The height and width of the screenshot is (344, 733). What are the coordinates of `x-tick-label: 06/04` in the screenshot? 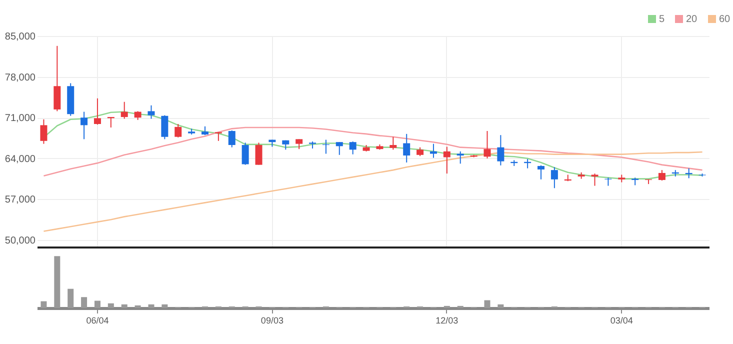 It's located at (97, 321).